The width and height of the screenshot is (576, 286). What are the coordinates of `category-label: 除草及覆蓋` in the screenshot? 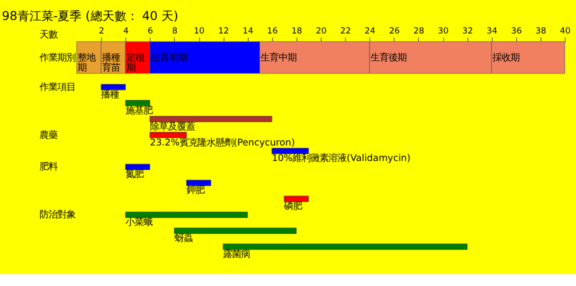 It's located at (172, 126).